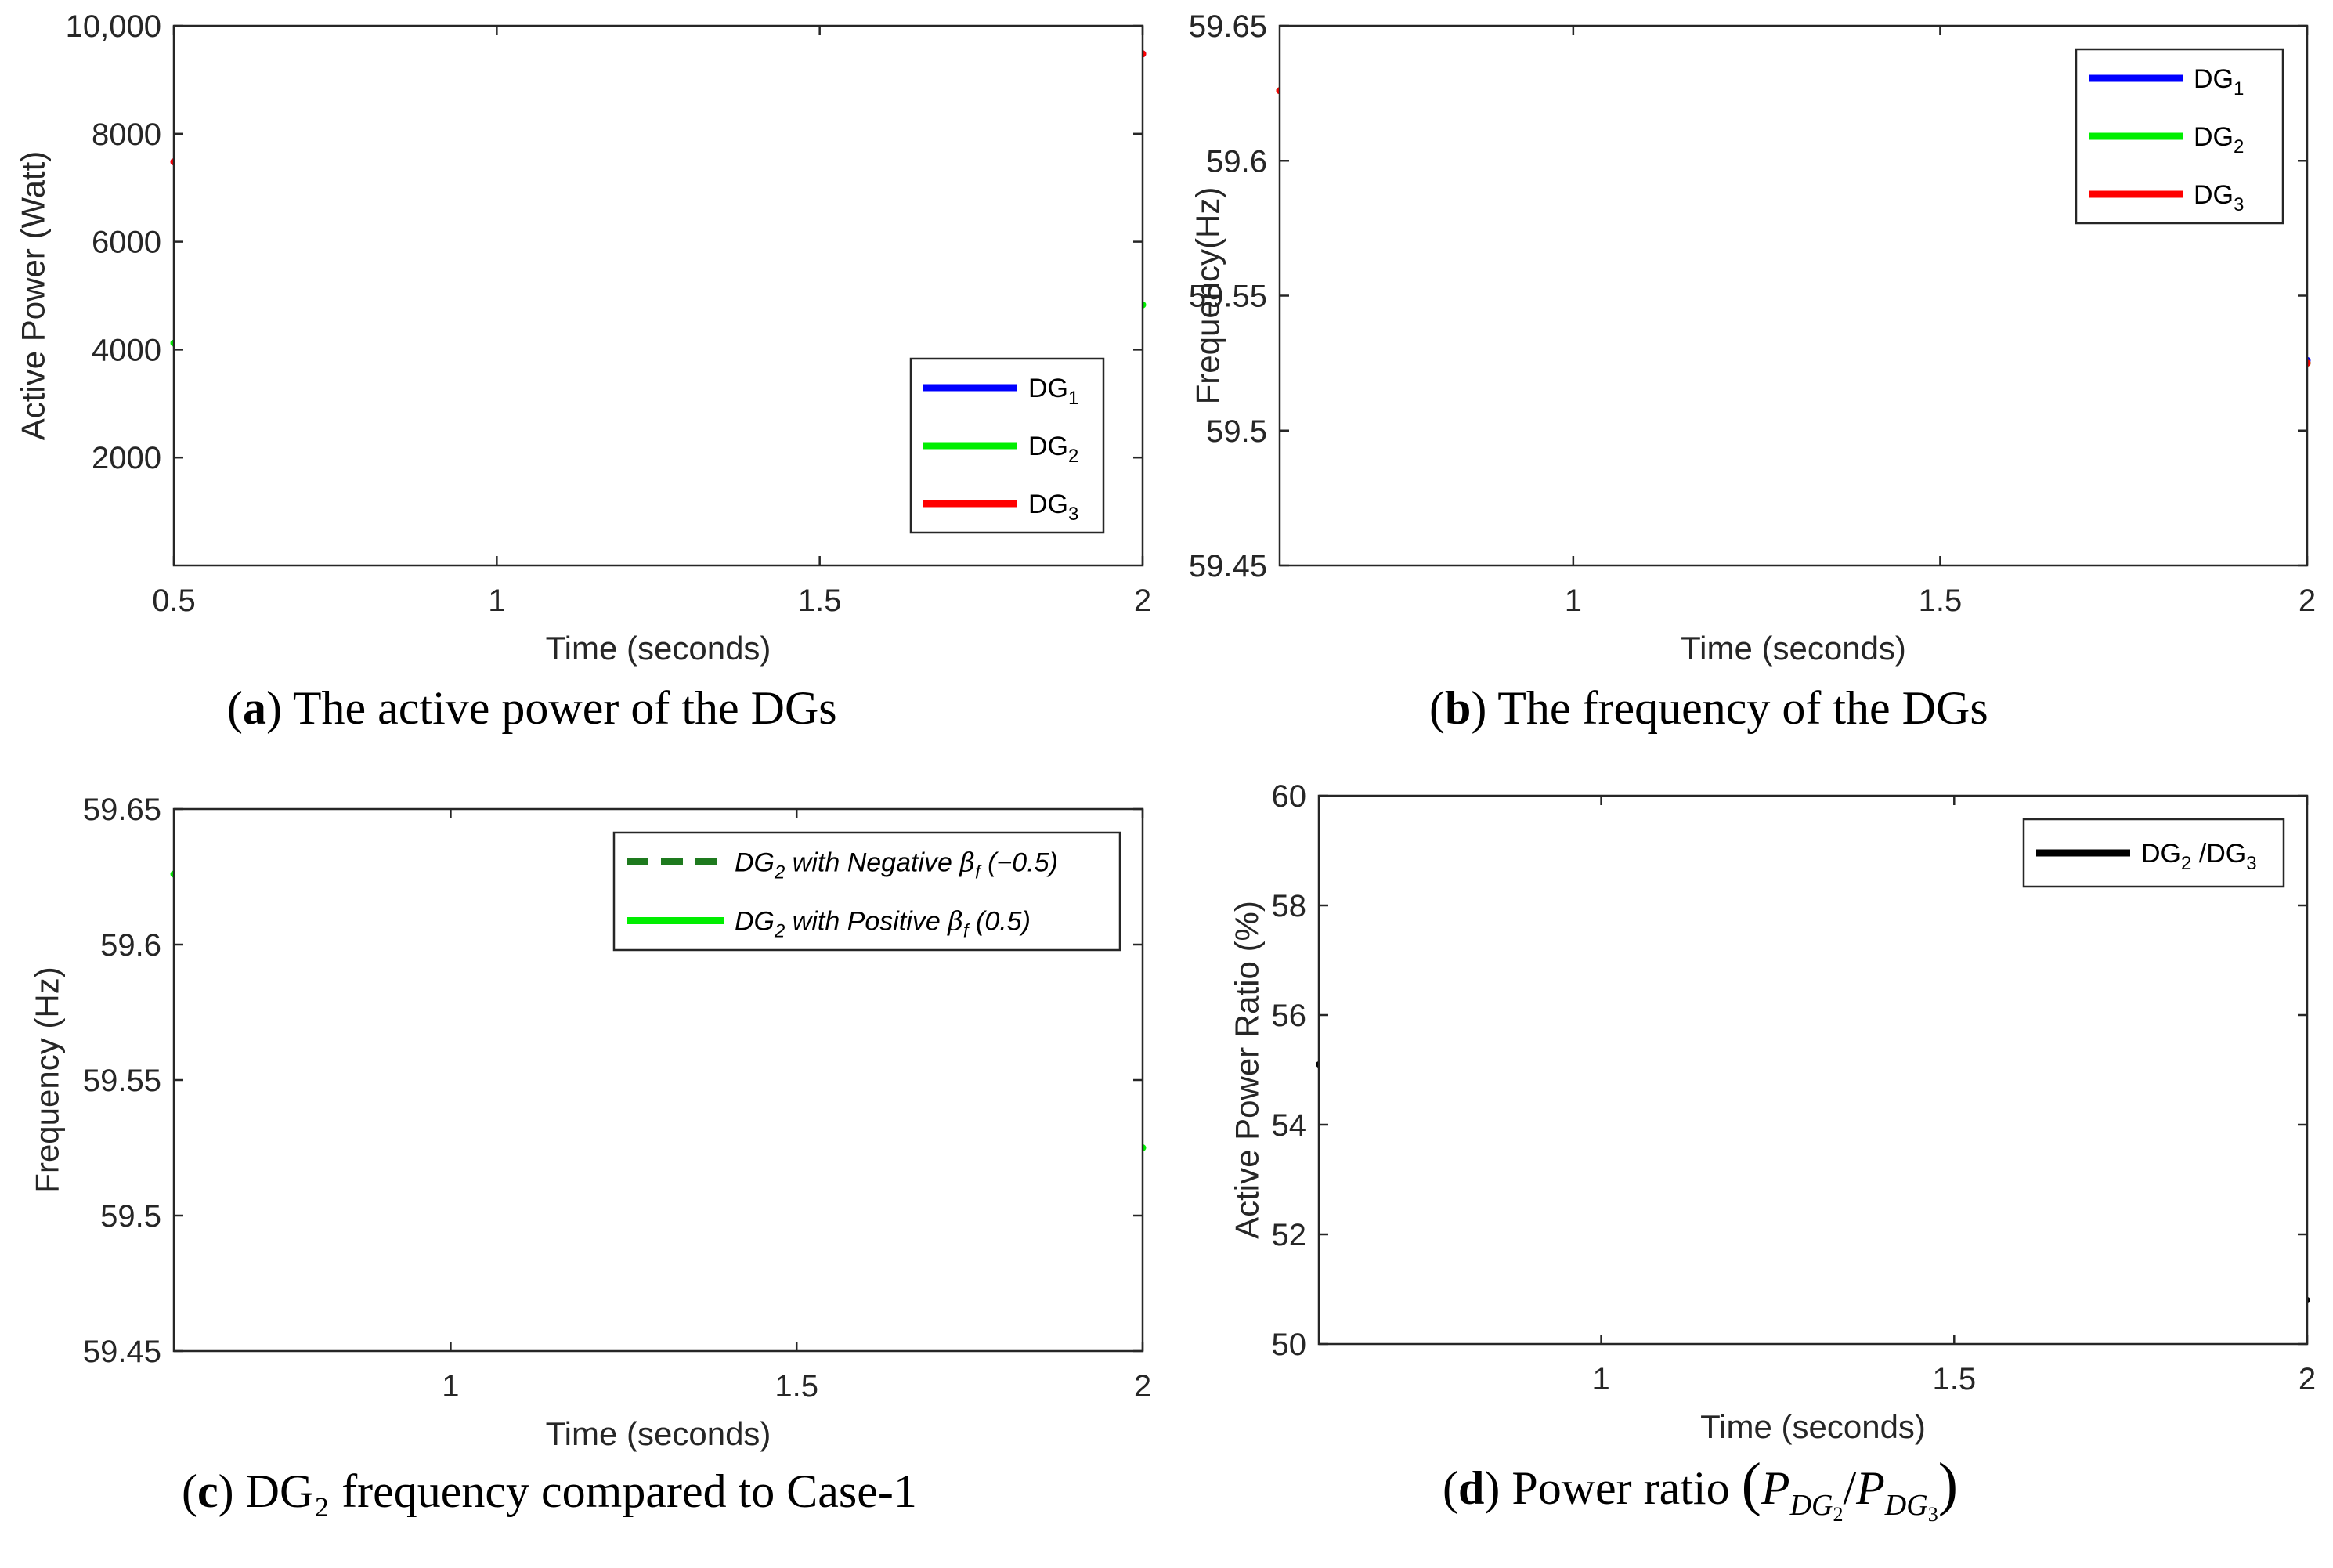  I want to click on caption-text: DG₂ frequency compared to Case-1, so click(575, 1491).